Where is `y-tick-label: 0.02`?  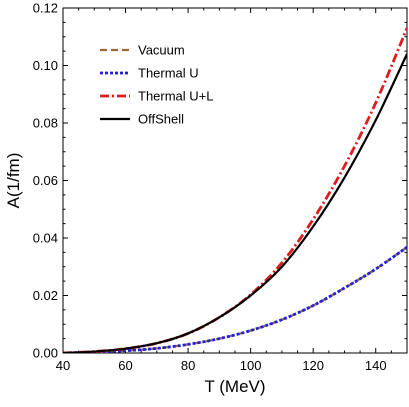 y-tick-label: 0.02 is located at coordinates (45, 295).